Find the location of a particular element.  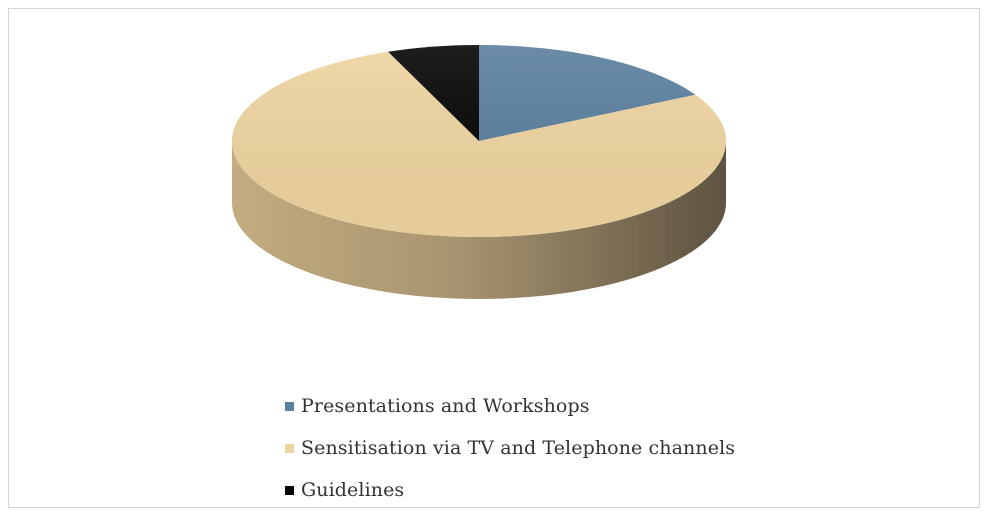

legend-swatch-sensitisation is located at coordinates (289, 448).